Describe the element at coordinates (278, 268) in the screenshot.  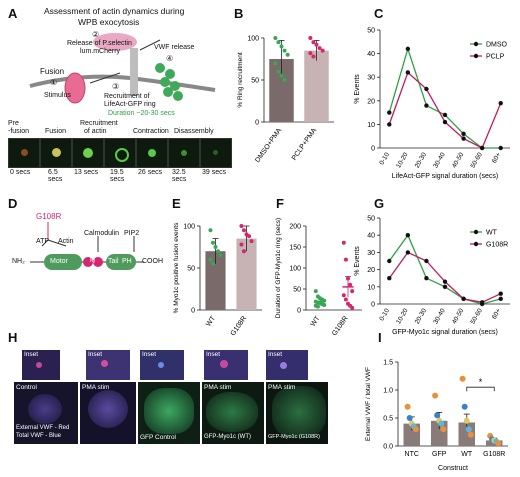
I see `y-axis-label: Duration of GFP-Myo1c ring (secs)` at that location.